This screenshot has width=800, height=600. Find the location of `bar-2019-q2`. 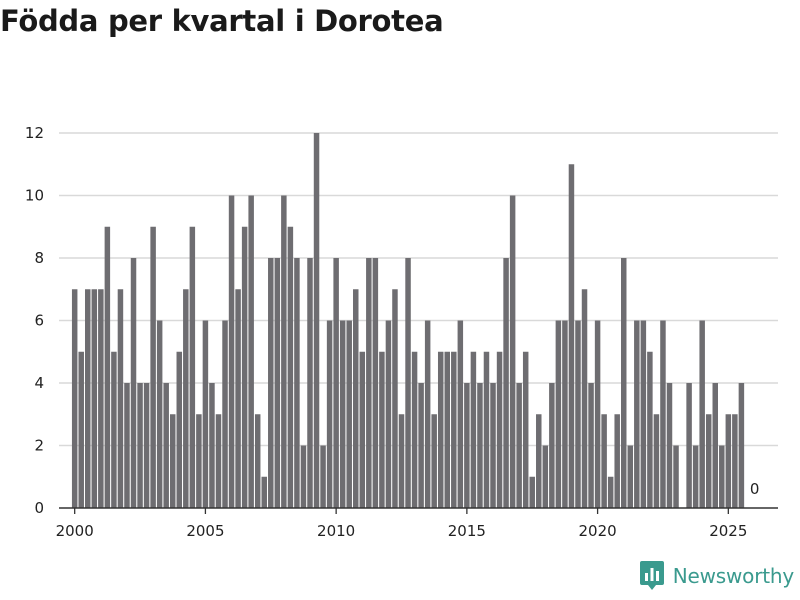

bar-2019-q2 is located at coordinates (578, 414).